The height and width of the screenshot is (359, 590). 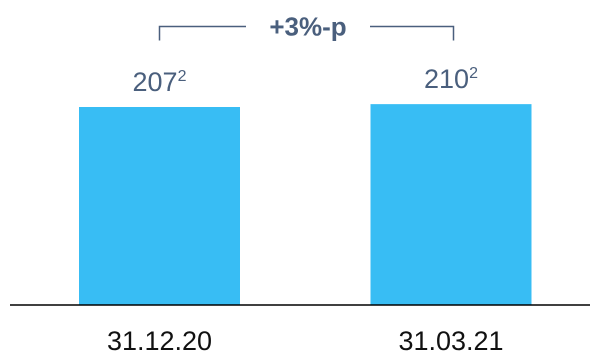 I want to click on bracket-left-line, so click(x=202, y=33).